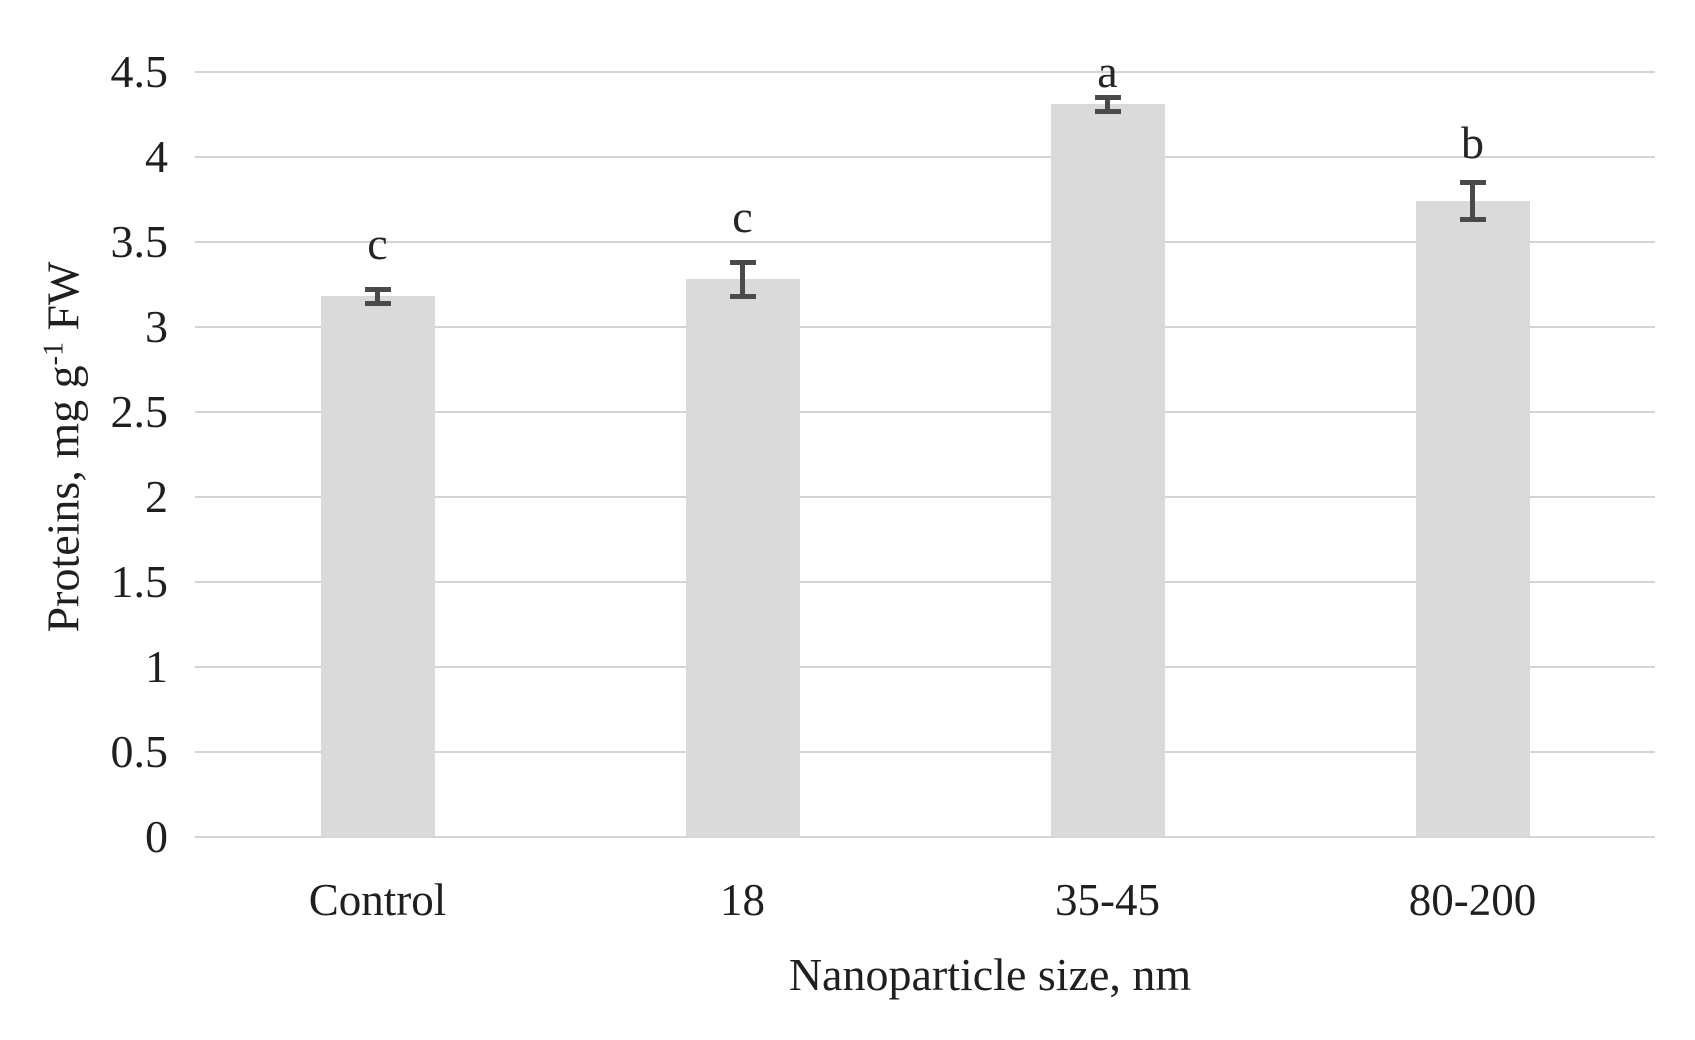 This screenshot has height=1040, width=1695. I want to click on x-axis-title: Nanoparticle size, nm, so click(990, 974).